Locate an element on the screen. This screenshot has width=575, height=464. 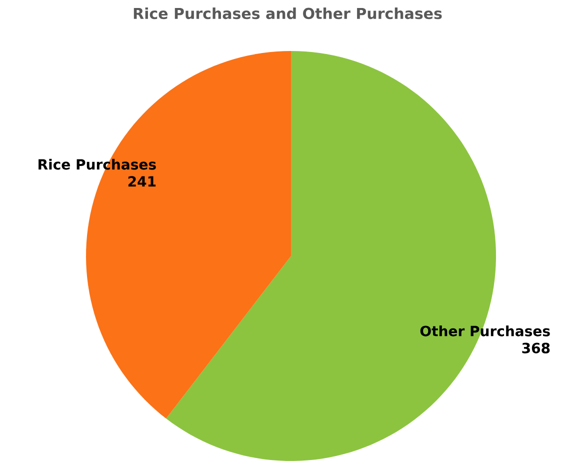
chart-title: Rice Purchases and Other Purchases is located at coordinates (288, 14).